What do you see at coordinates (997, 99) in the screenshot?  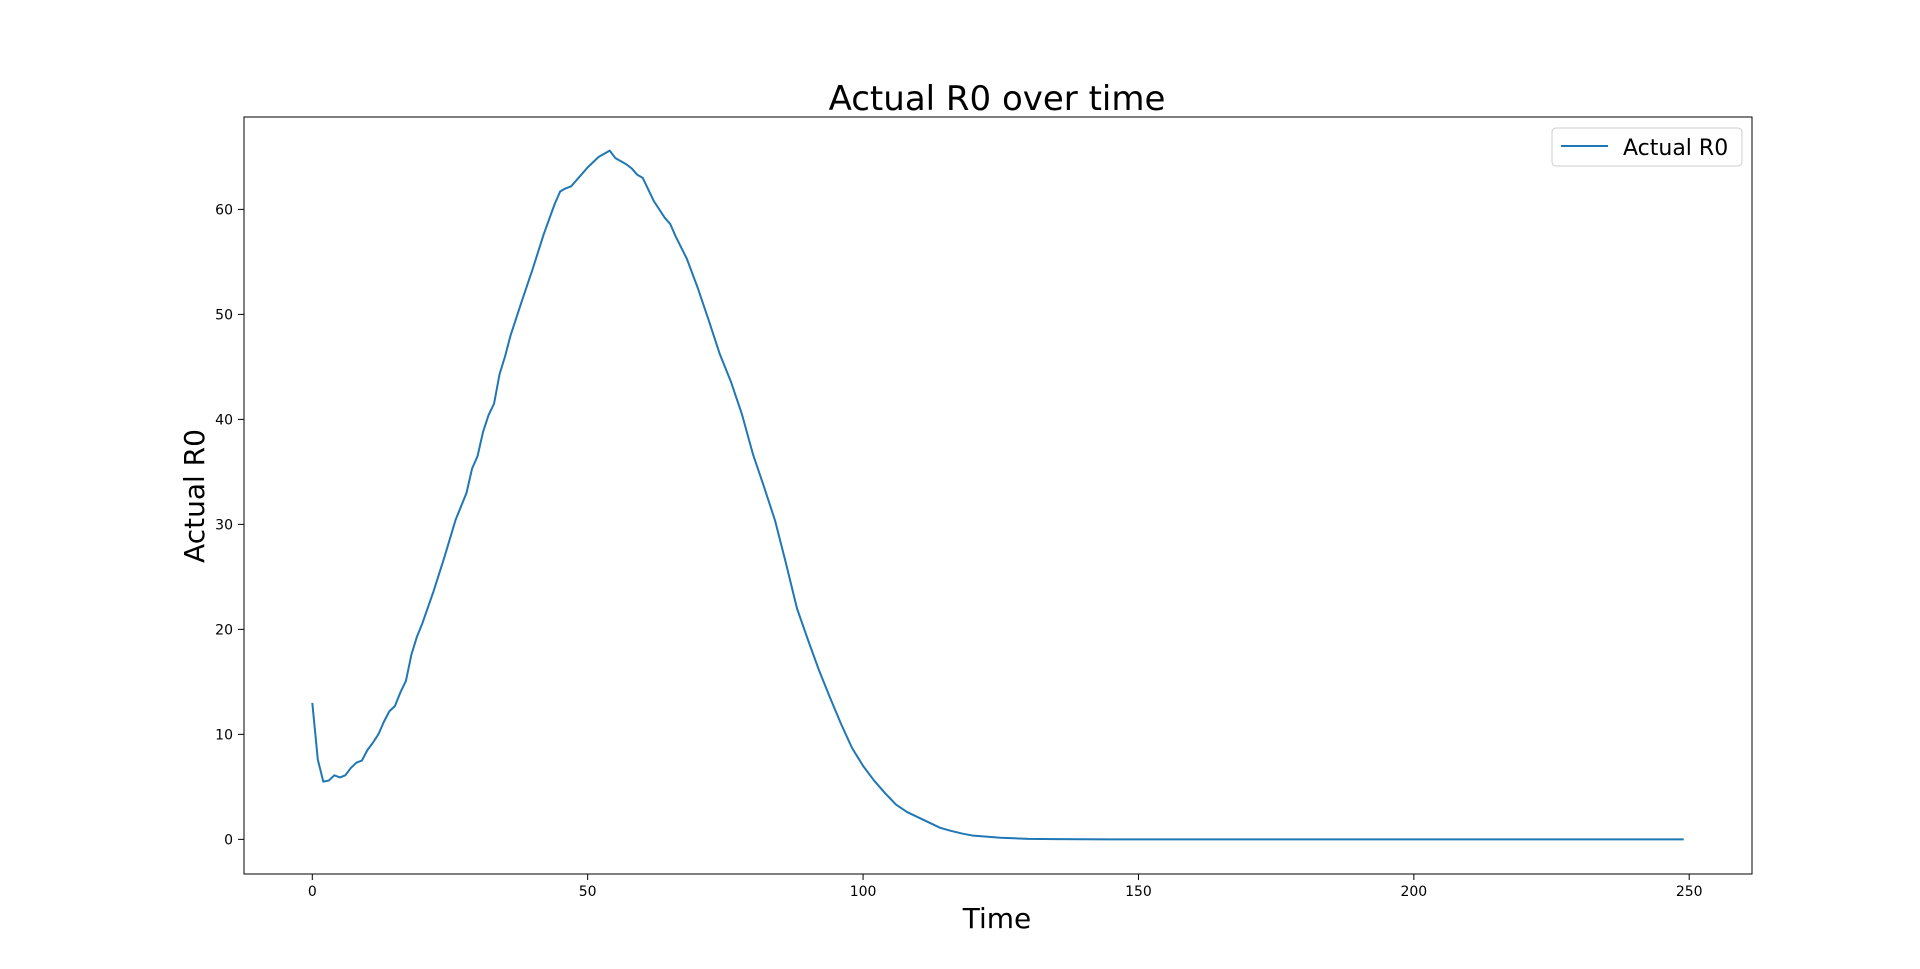 I see `chart-title: Actual R0 over time` at bounding box center [997, 99].